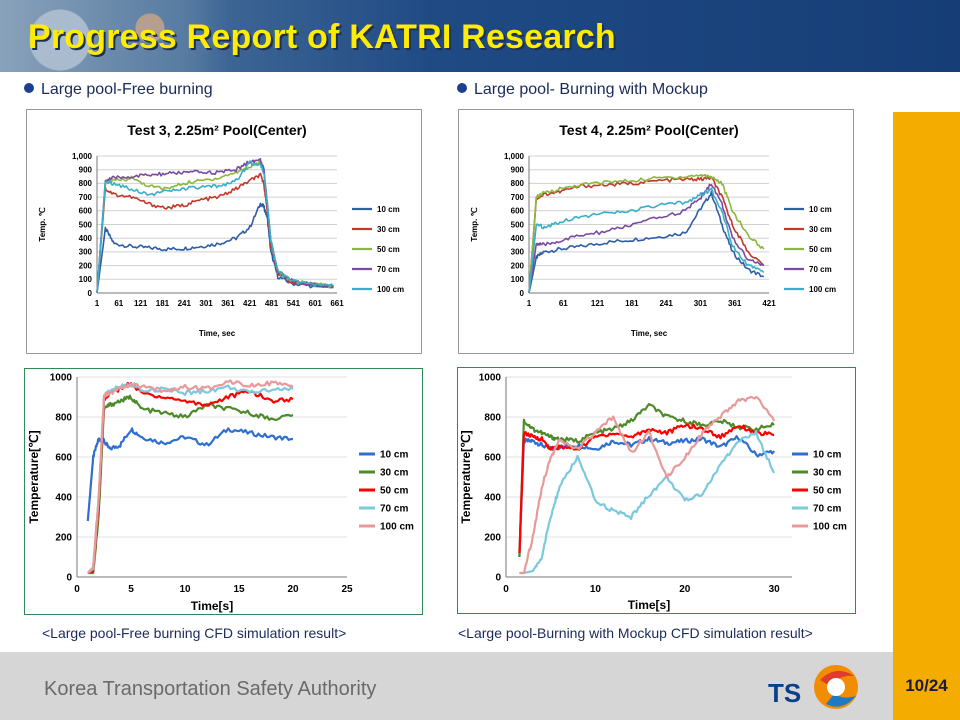 This screenshot has width=960, height=720. I want to click on x-tick-label: 601, so click(316, 303).